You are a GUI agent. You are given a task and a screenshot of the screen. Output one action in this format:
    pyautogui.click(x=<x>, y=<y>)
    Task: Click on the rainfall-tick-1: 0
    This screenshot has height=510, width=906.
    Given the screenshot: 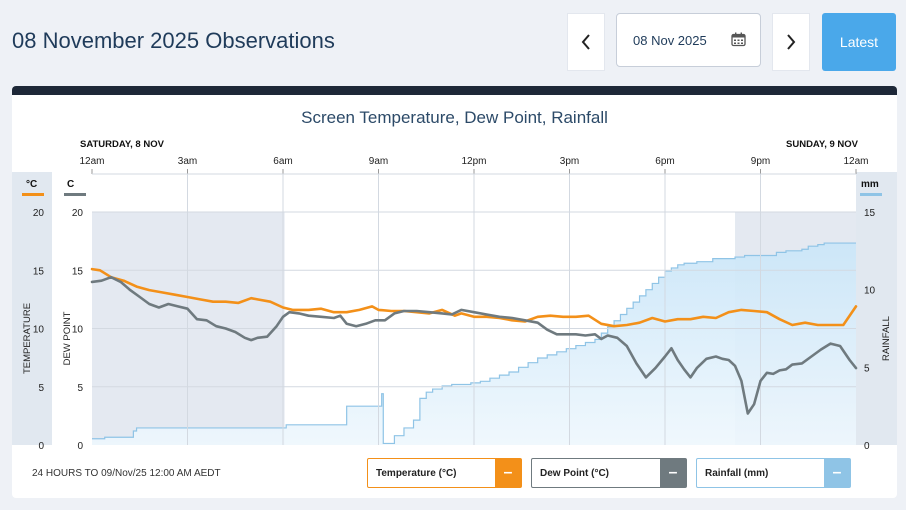 What is the action you would take?
    pyautogui.click(x=867, y=446)
    